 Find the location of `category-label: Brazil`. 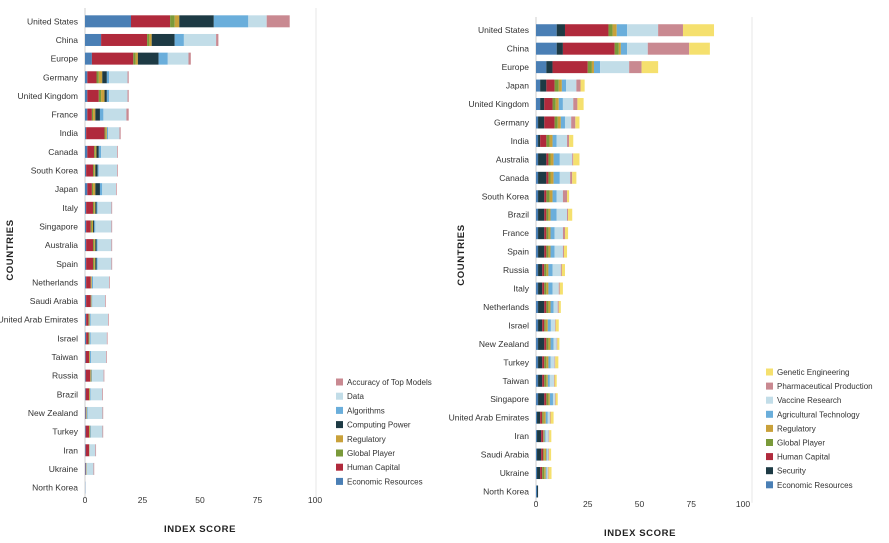

category-label: Brazil is located at coordinates (518, 215).